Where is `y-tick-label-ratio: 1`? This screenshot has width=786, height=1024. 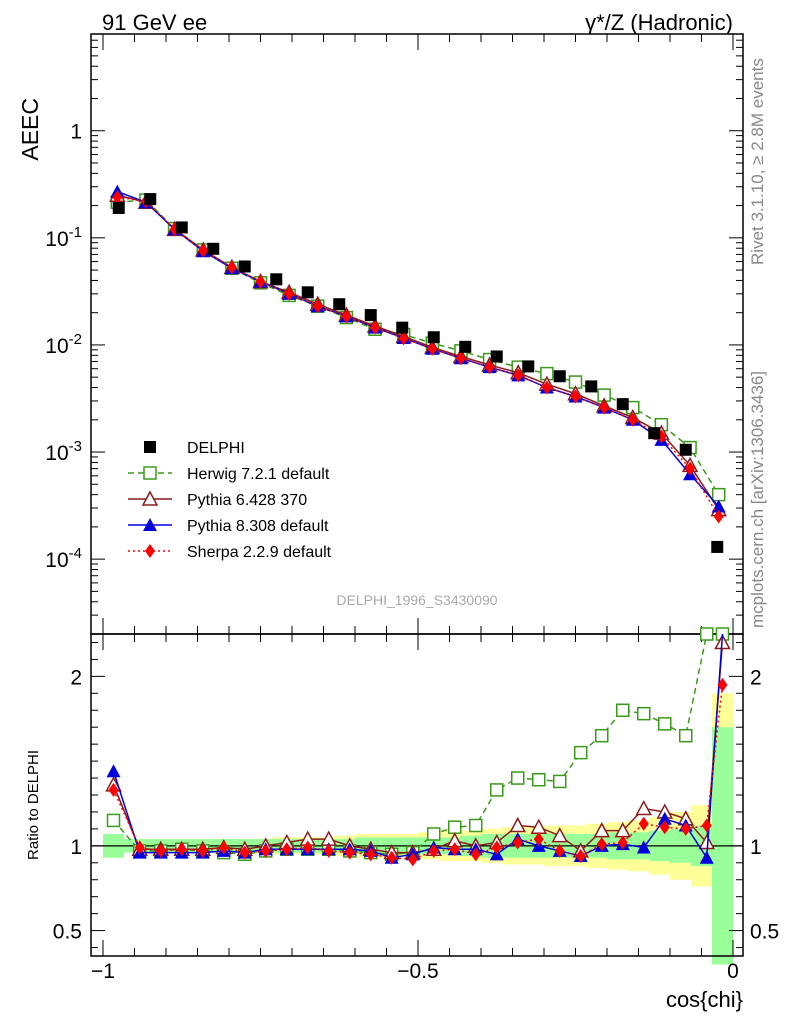
y-tick-label-ratio: 1 is located at coordinates (76, 847).